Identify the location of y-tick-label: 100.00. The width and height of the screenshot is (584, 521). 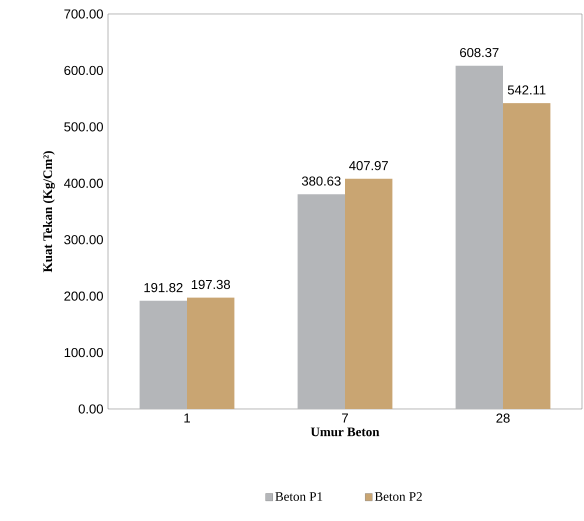
(83, 353).